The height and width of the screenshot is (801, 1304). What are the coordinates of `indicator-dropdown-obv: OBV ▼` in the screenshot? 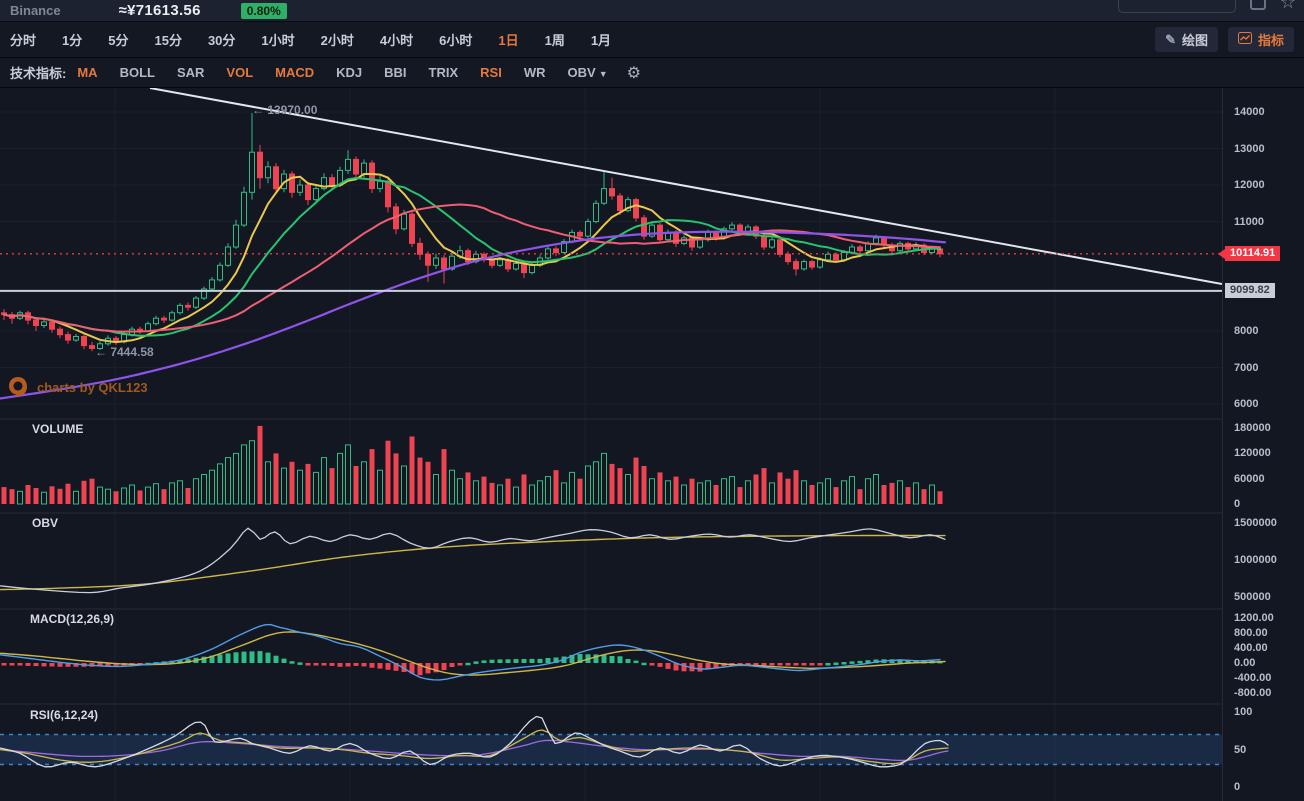 It's located at (587, 72).